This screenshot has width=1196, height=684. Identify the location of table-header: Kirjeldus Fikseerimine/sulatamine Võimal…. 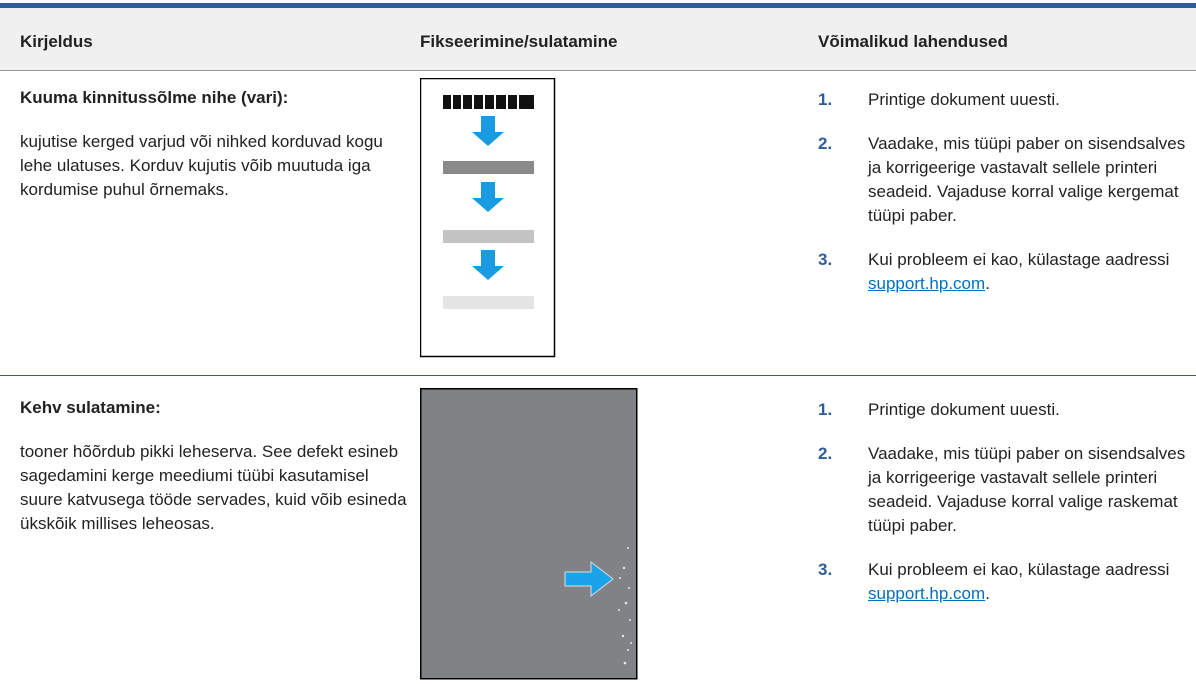
(598, 39).